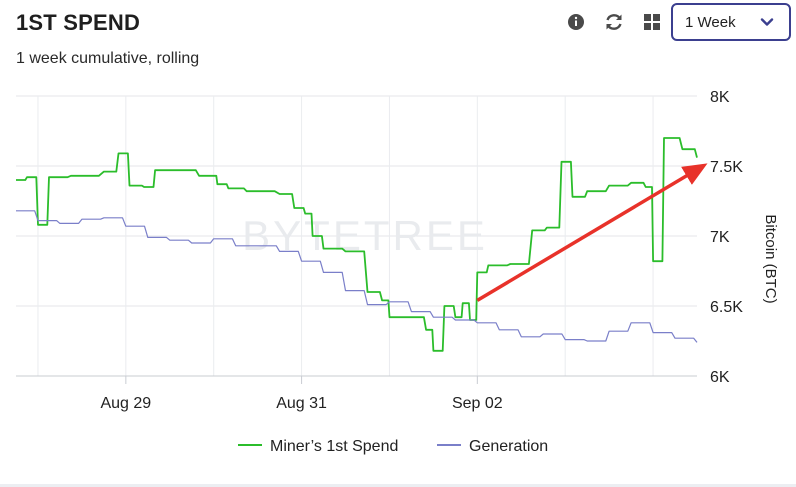 The width and height of the screenshot is (796, 487). I want to click on refresh-icon, so click(614, 22).